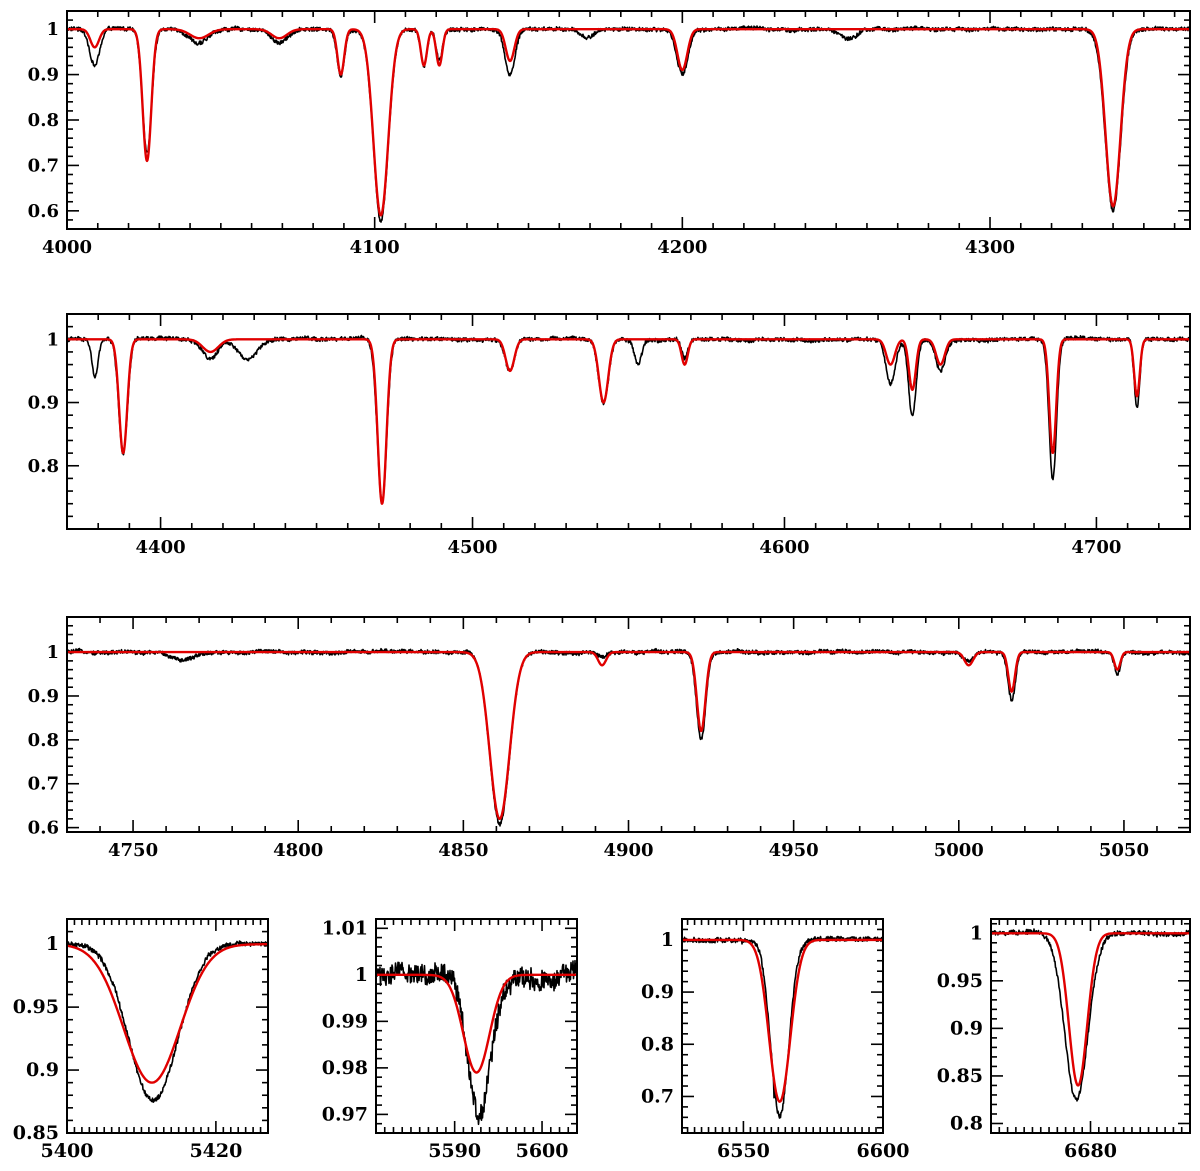 Image resolution: width=1200 pixels, height=1171 pixels. I want to click on x-tick-label: 5400, so click(67, 1151).